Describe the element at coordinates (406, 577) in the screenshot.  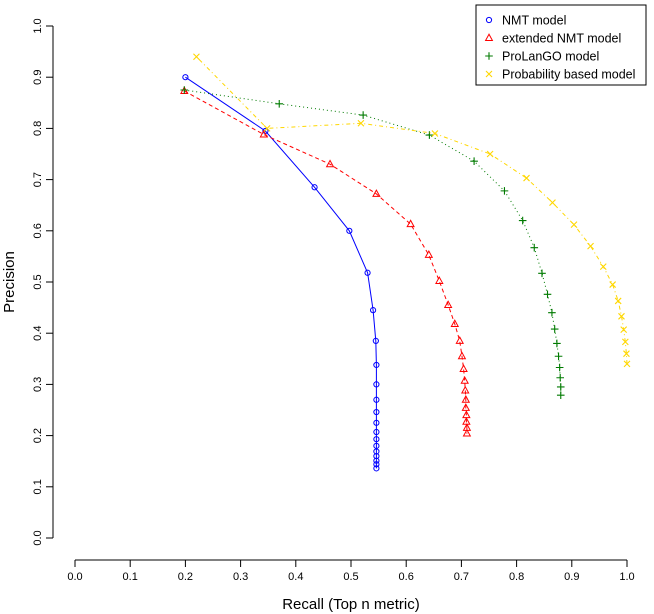
I see `x-tick-label: 0.6` at that location.